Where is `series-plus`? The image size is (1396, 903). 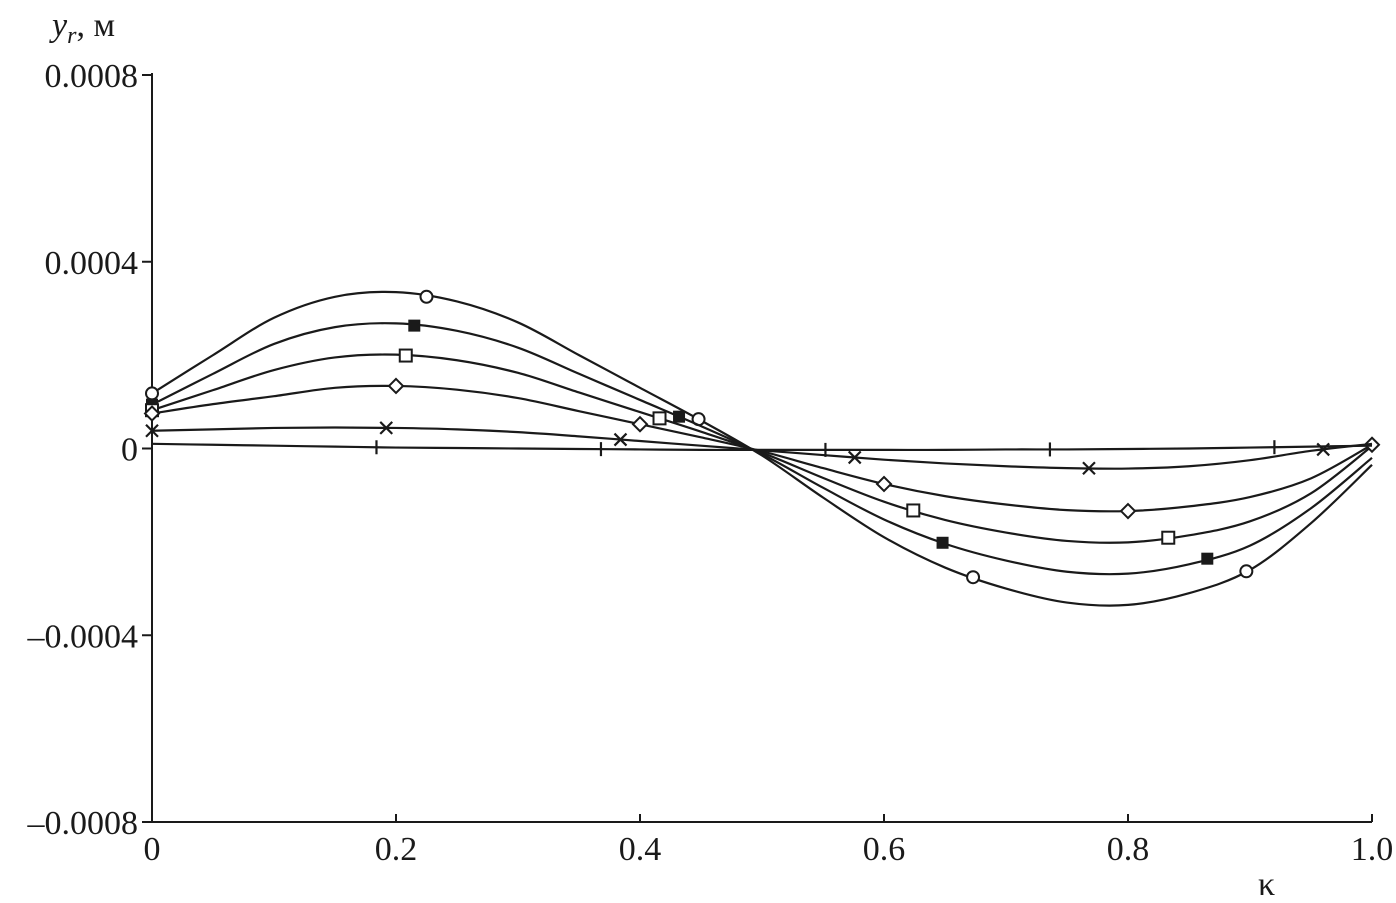 series-plus is located at coordinates (762, 448).